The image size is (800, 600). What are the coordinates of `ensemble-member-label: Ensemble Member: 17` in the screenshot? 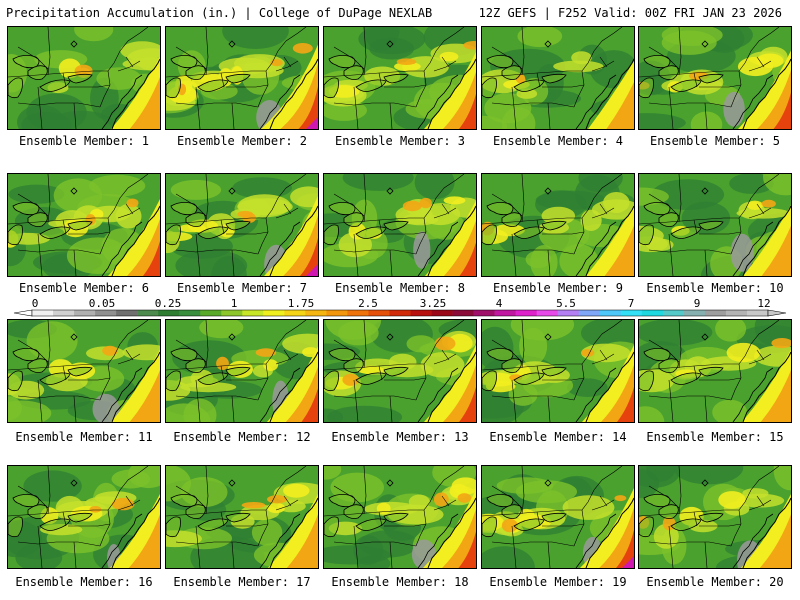 It's located at (242, 582).